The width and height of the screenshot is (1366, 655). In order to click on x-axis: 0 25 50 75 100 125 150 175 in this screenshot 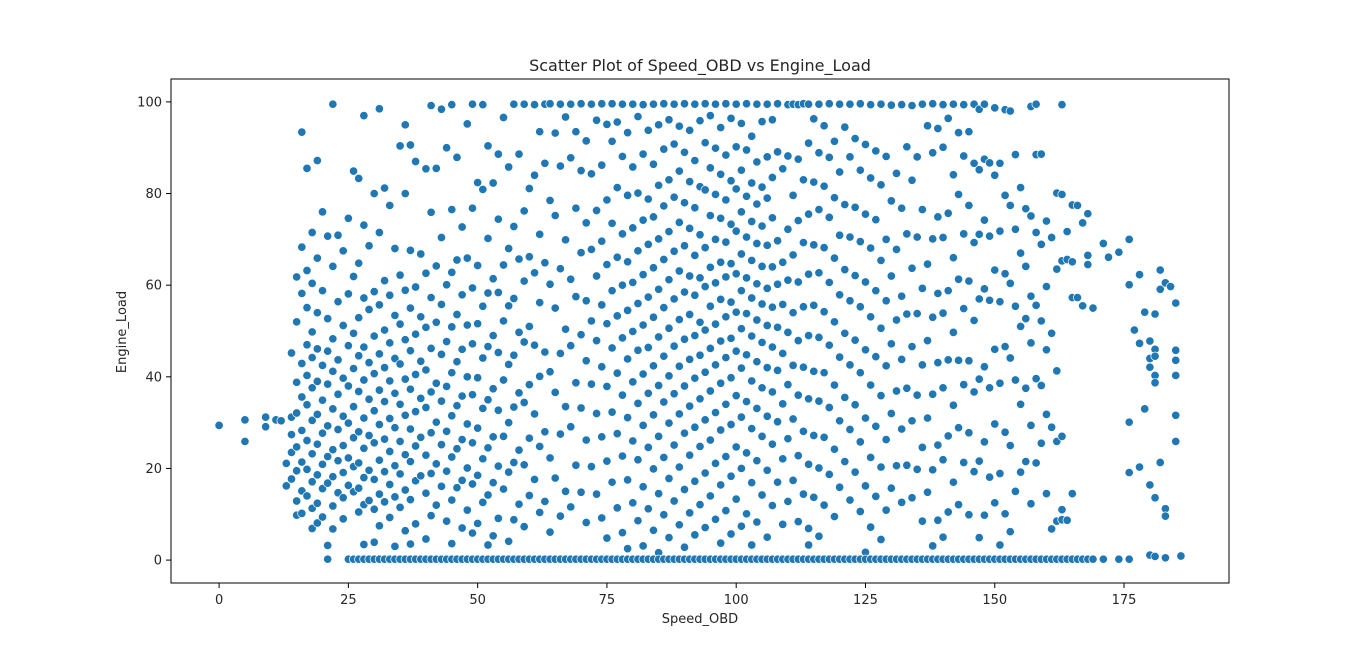, I will do `click(675, 595)`.